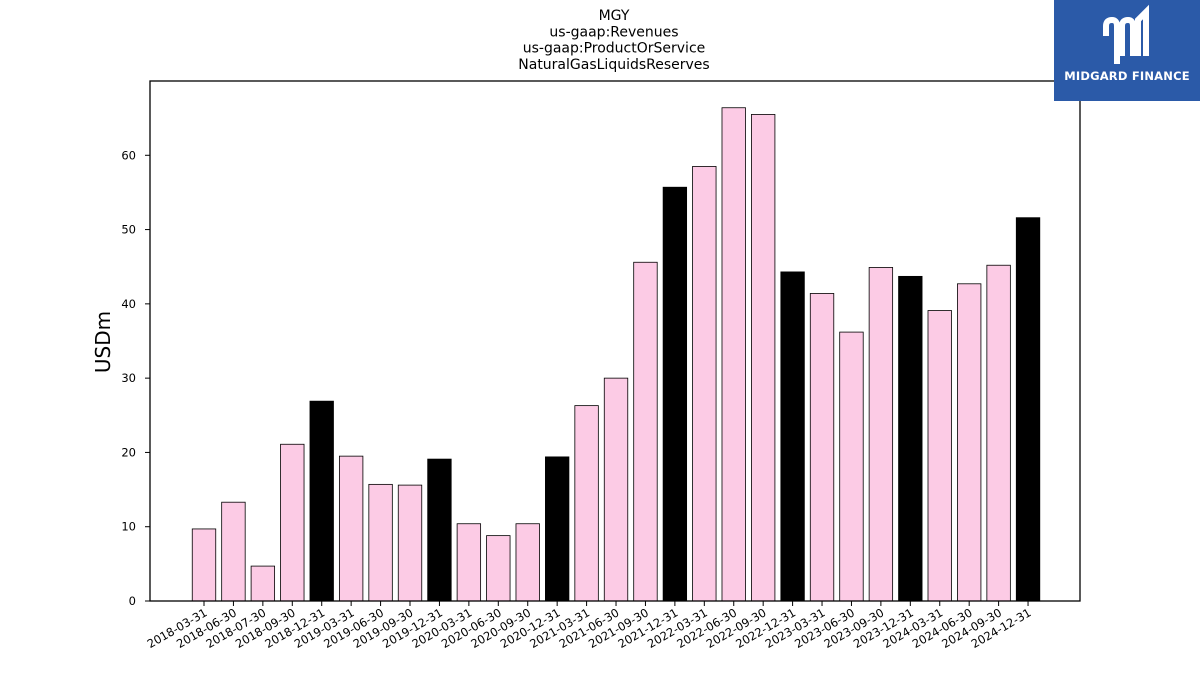  What do you see at coordinates (132, 601) in the screenshot?
I see `y-tick-label: 0` at bounding box center [132, 601].